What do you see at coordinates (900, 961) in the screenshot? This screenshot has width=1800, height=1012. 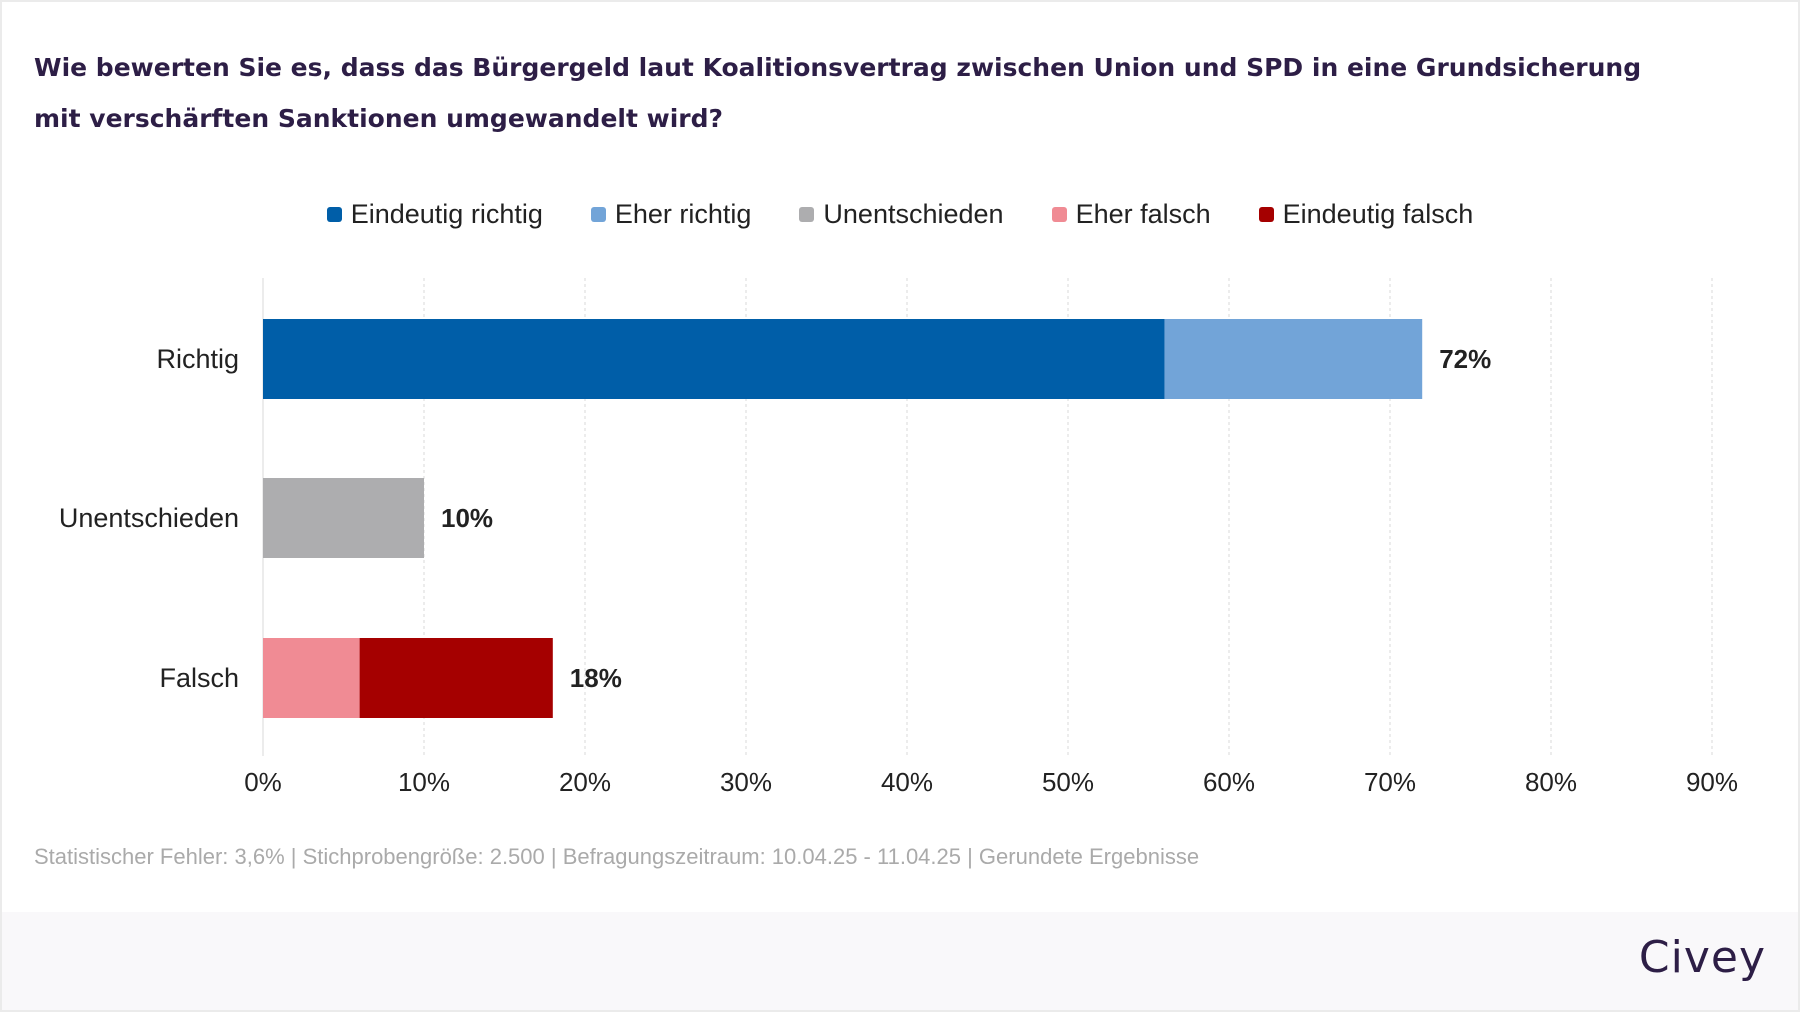 I see `footer-bar: Civey` at bounding box center [900, 961].